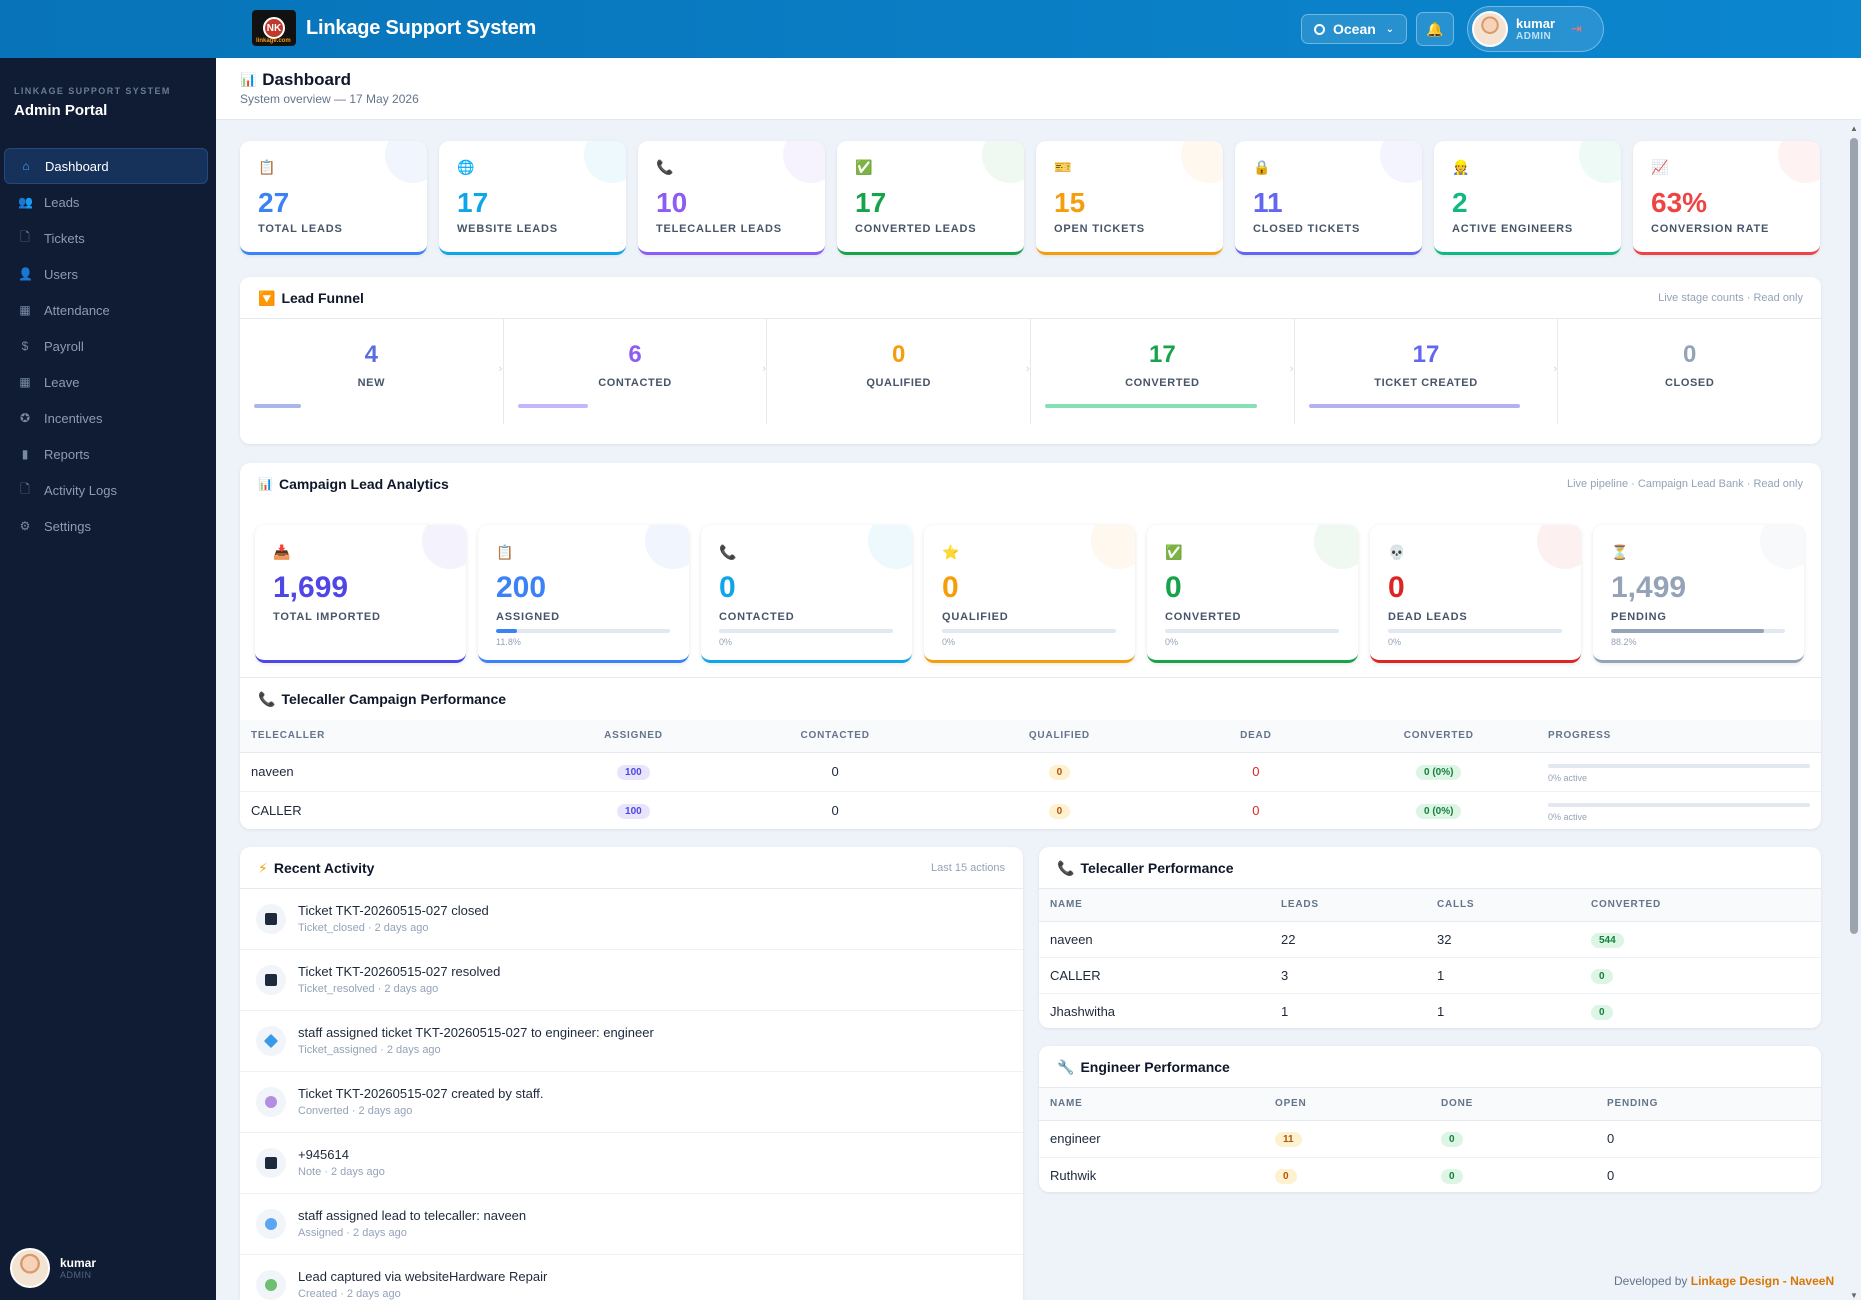 The width and height of the screenshot is (1861, 1300). I want to click on sidebar-item-attendance: ▦ Attendance, so click(106, 310).